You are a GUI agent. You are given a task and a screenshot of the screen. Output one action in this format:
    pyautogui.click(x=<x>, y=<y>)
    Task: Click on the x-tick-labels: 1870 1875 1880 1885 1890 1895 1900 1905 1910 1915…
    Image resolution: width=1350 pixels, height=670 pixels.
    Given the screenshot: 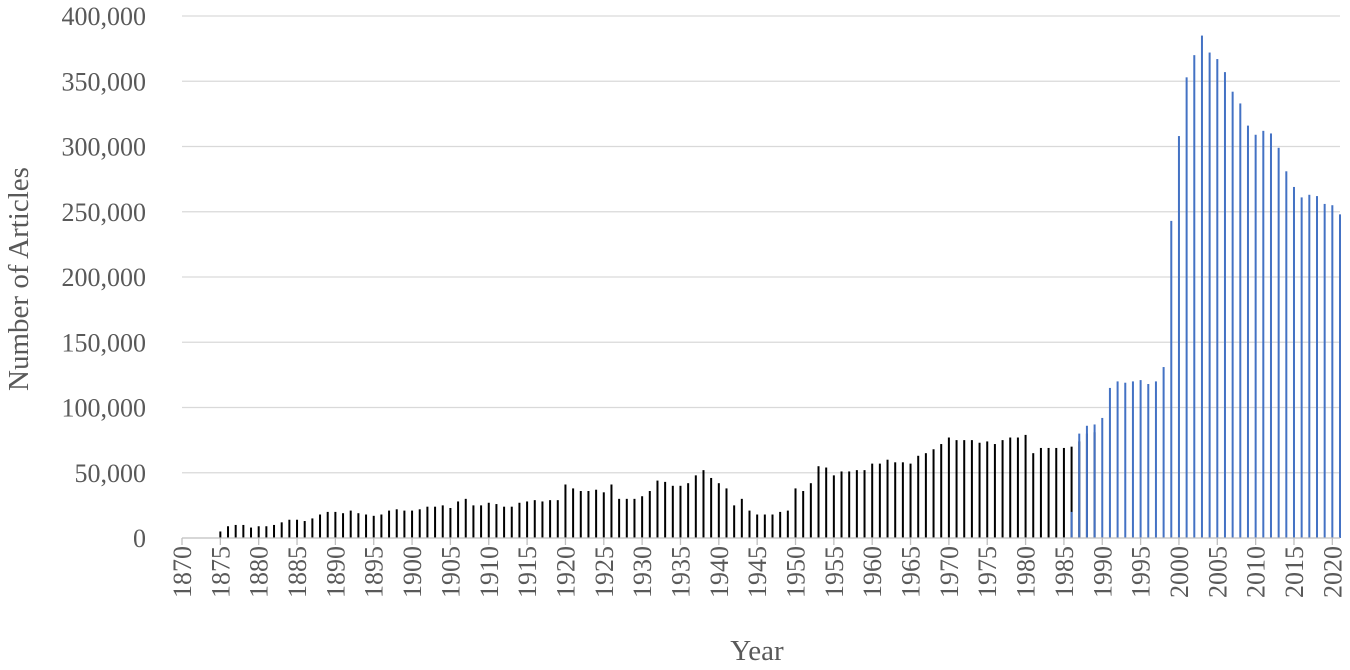 What is the action you would take?
    pyautogui.click(x=757, y=572)
    